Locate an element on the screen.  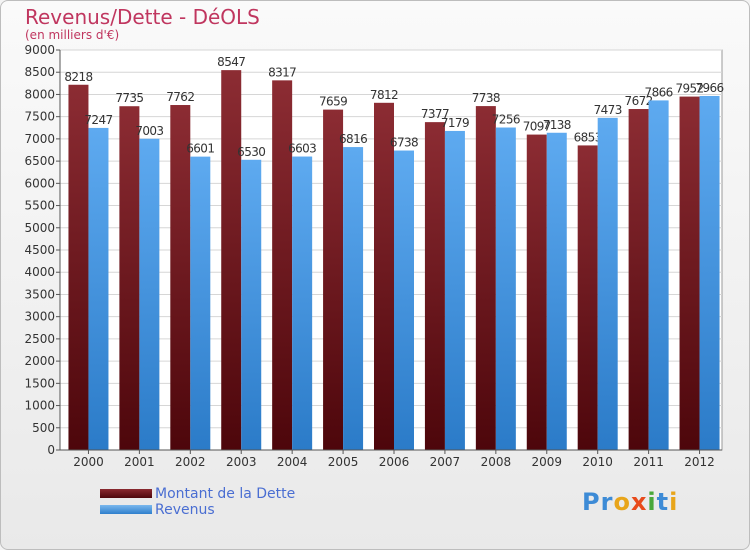
data-label-dette: 7952 is located at coordinates (689, 89).